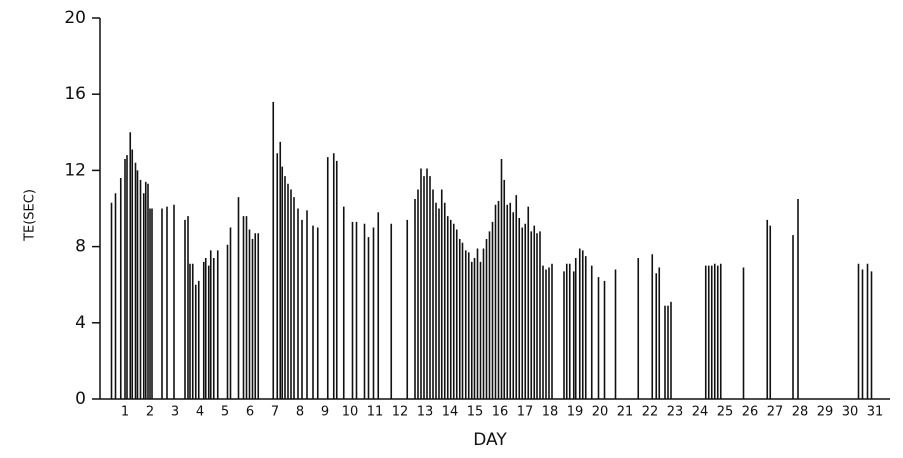 The image size is (903, 458). Describe the element at coordinates (600, 412) in the screenshot. I see `x-tick-label: 20` at that location.